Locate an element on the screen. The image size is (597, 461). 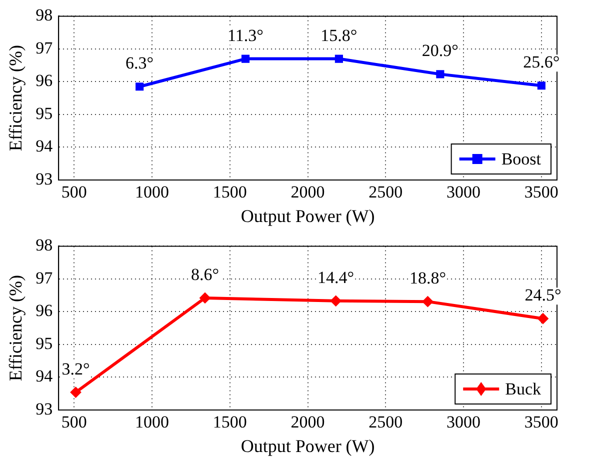
annotation: 11.3° is located at coordinates (246, 35).